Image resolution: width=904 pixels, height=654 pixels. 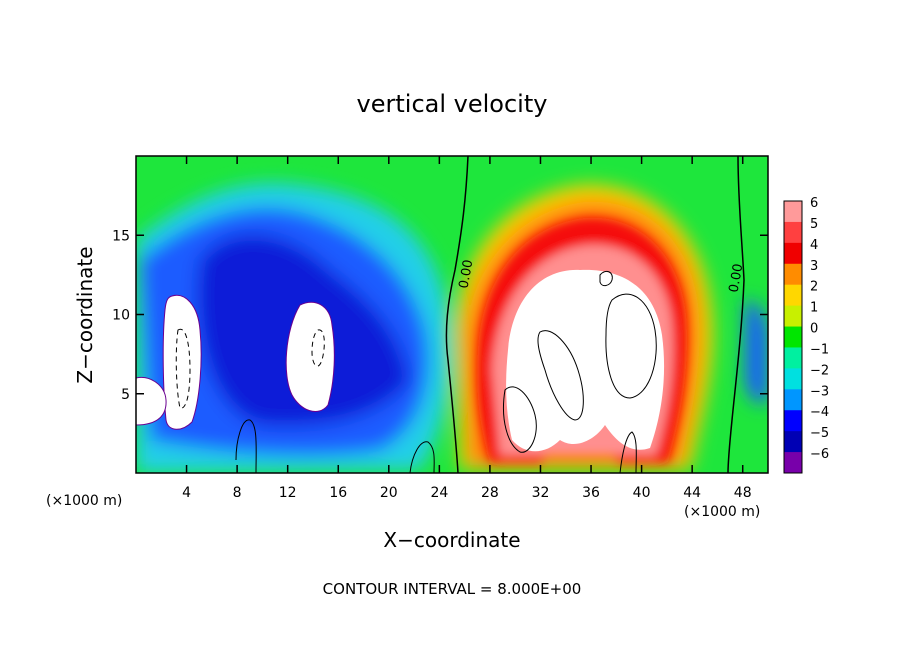 What do you see at coordinates (519, 419) in the screenshot?
I see `contour-solid-a` at bounding box center [519, 419].